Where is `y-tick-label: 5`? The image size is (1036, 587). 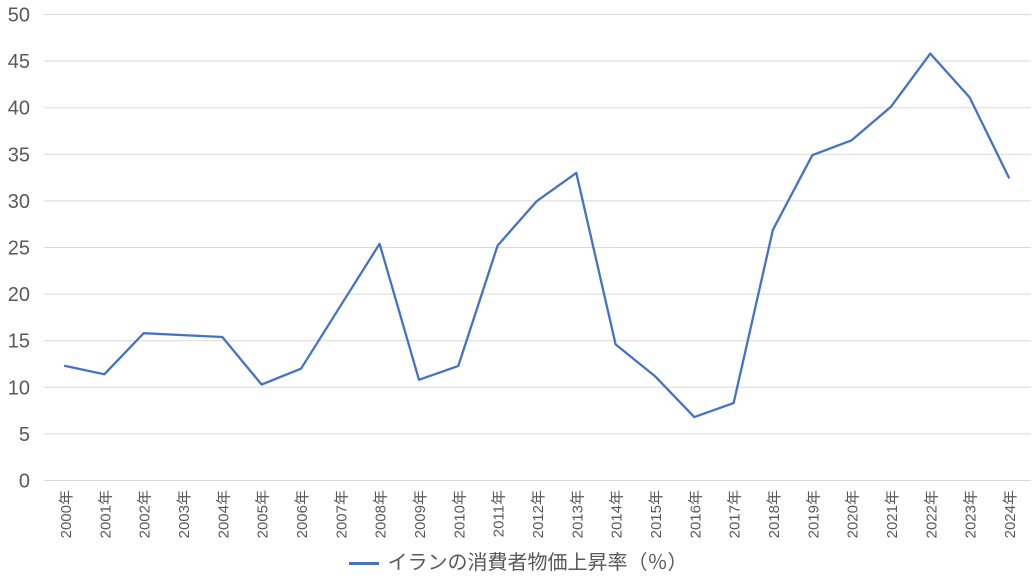
y-tick-label: 5 is located at coordinates (24, 435).